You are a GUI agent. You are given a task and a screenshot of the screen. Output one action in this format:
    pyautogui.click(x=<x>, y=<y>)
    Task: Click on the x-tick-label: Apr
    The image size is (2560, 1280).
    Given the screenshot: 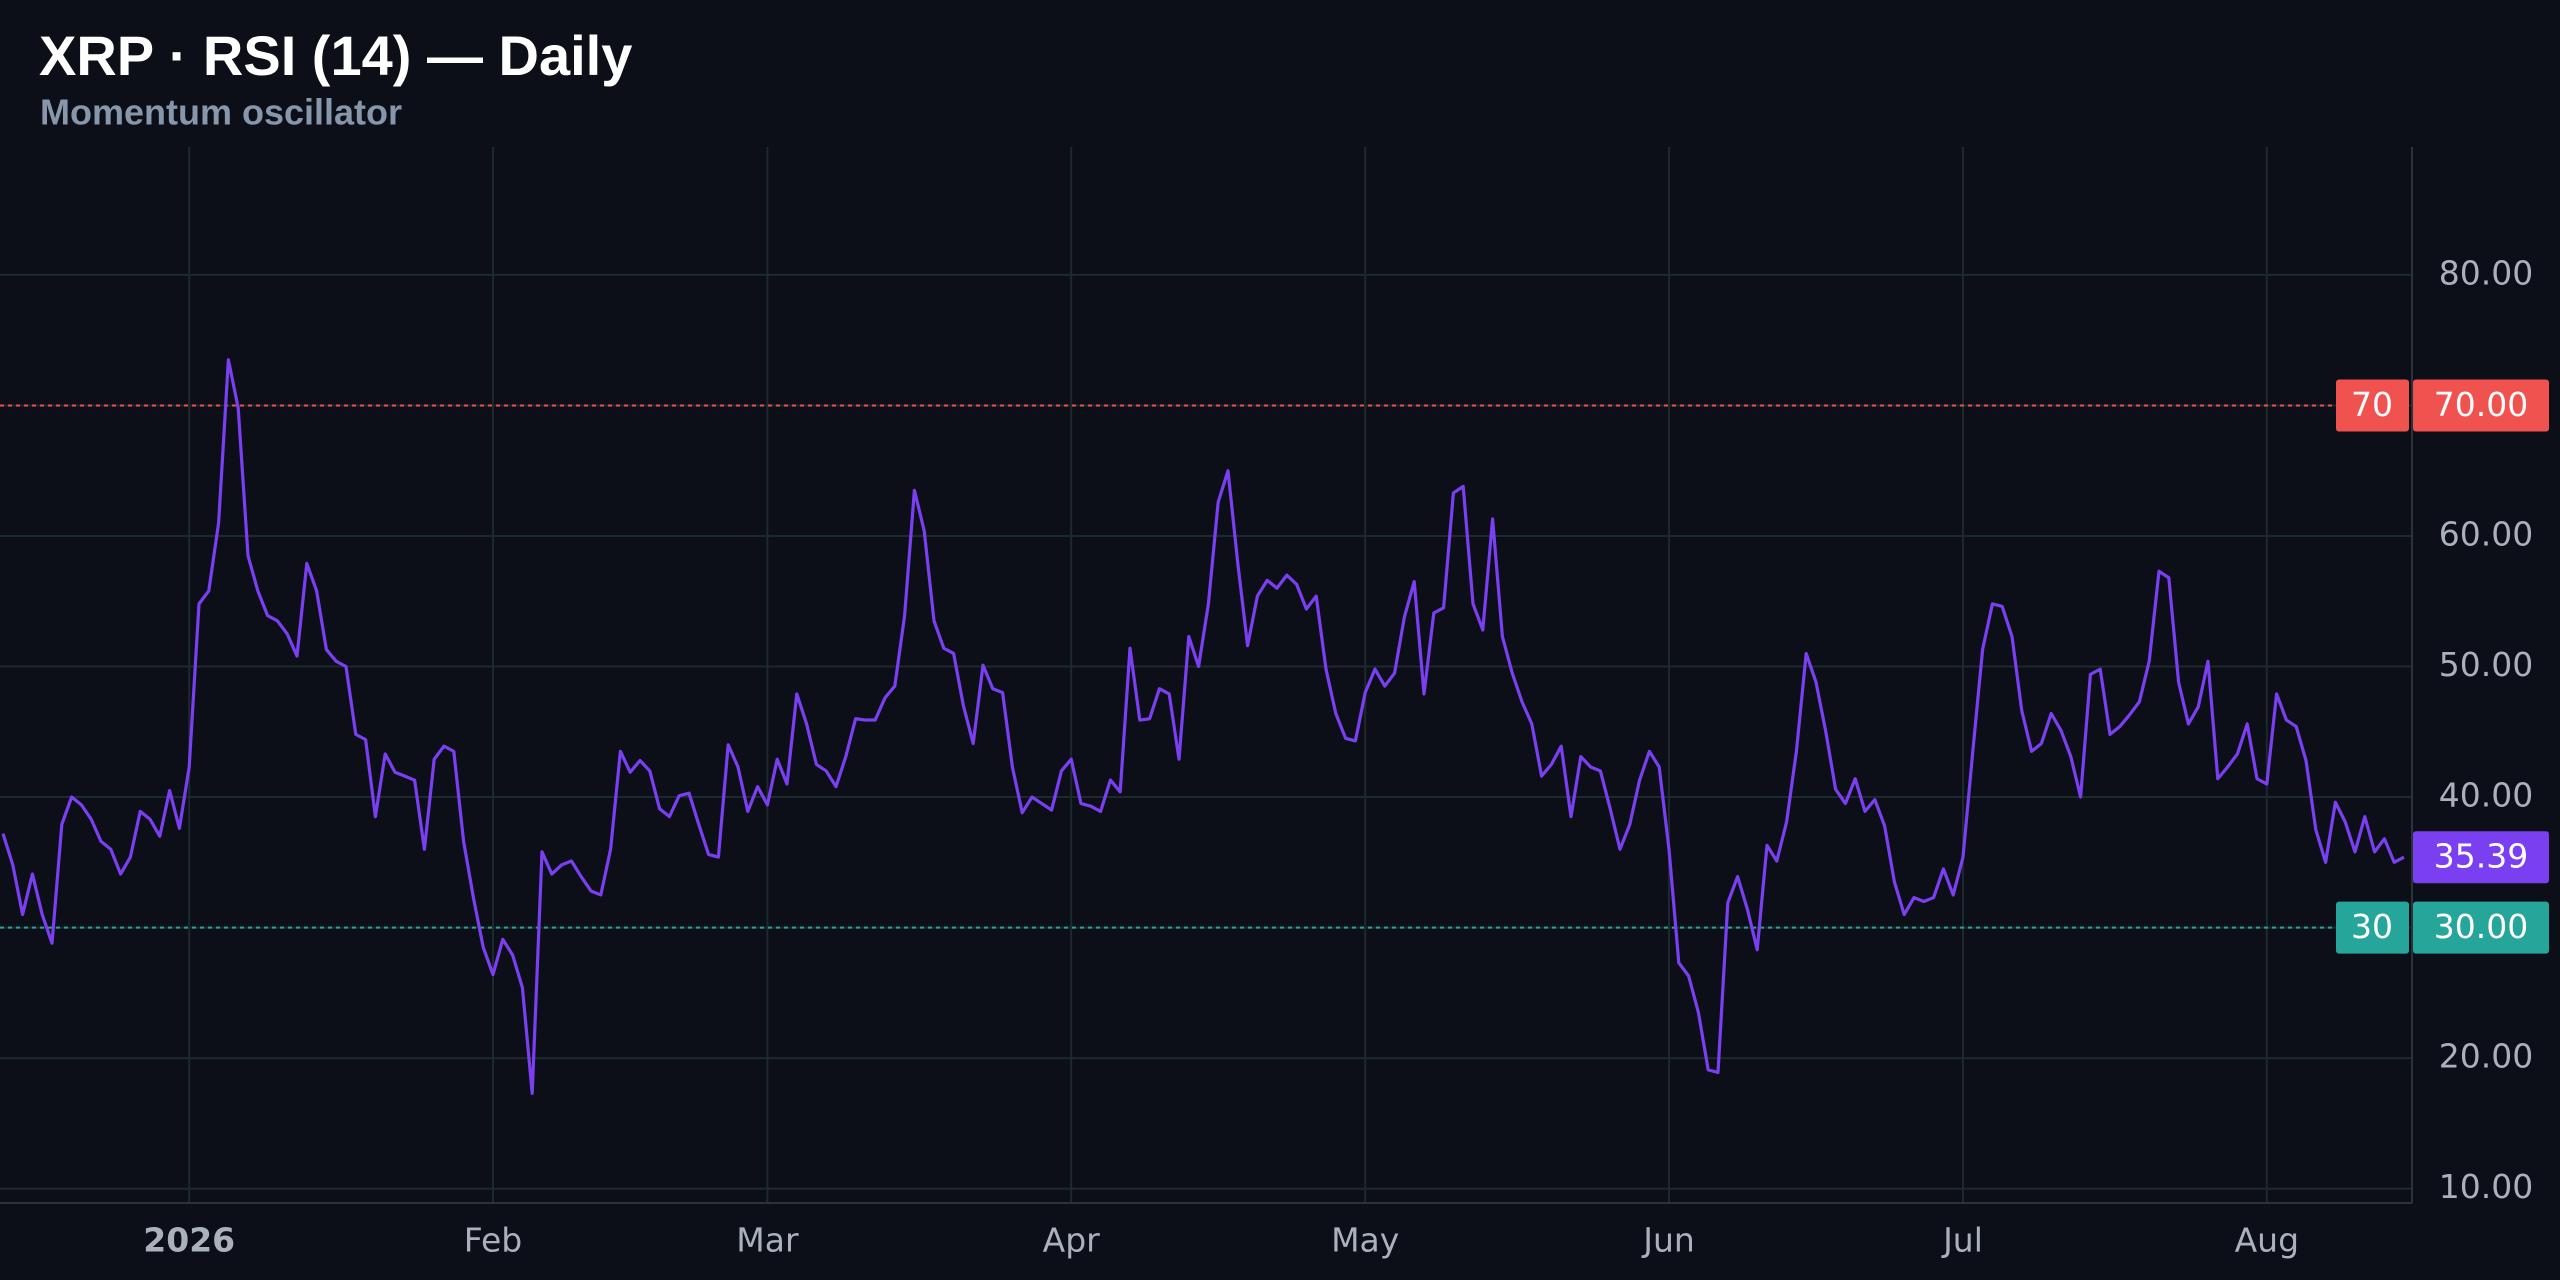 What is the action you would take?
    pyautogui.click(x=1072, y=1240)
    